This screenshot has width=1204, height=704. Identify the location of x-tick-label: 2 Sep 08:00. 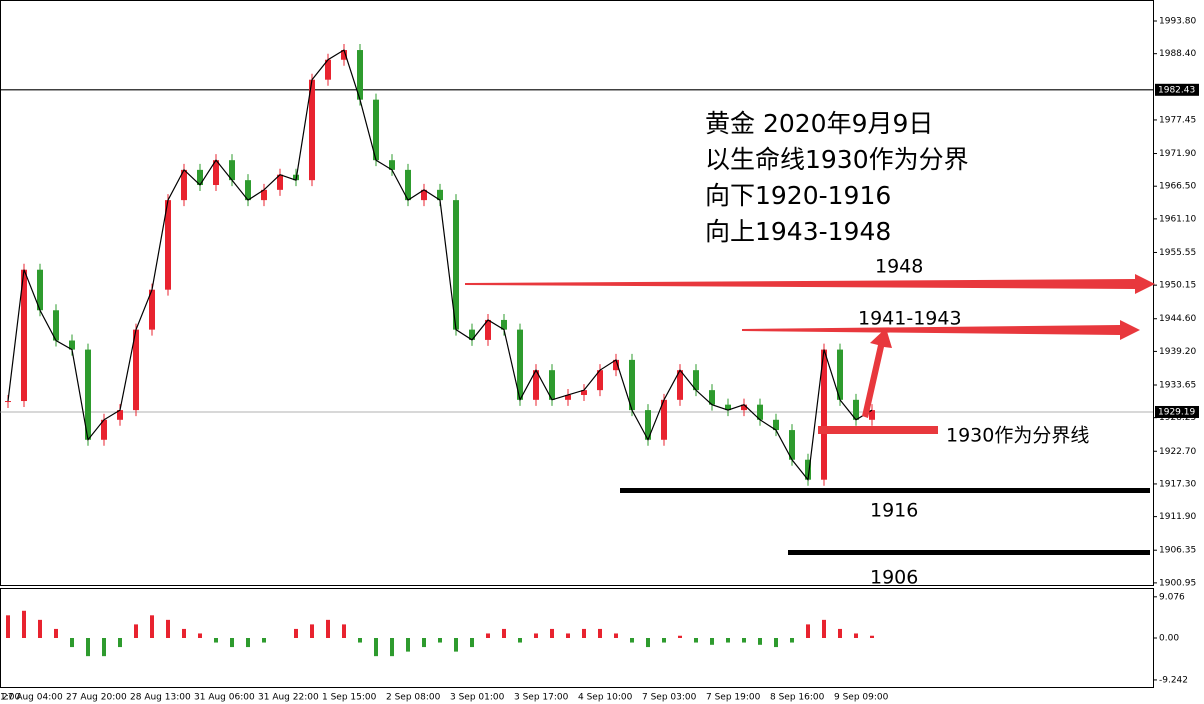
(413, 698).